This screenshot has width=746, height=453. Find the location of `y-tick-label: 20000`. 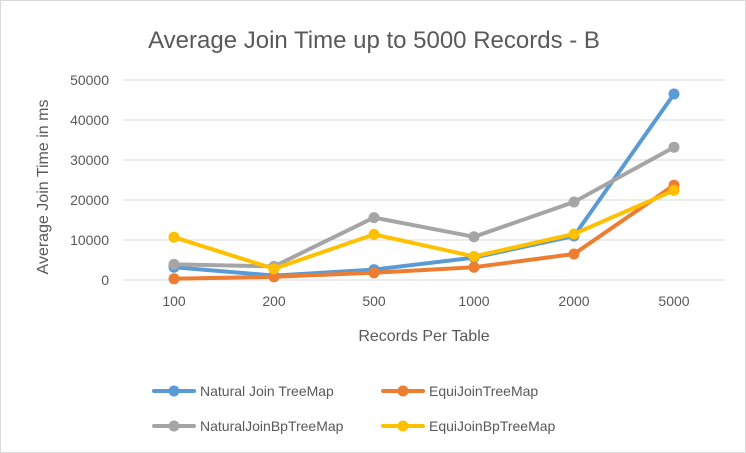

y-tick-label: 20000 is located at coordinates (89, 200).